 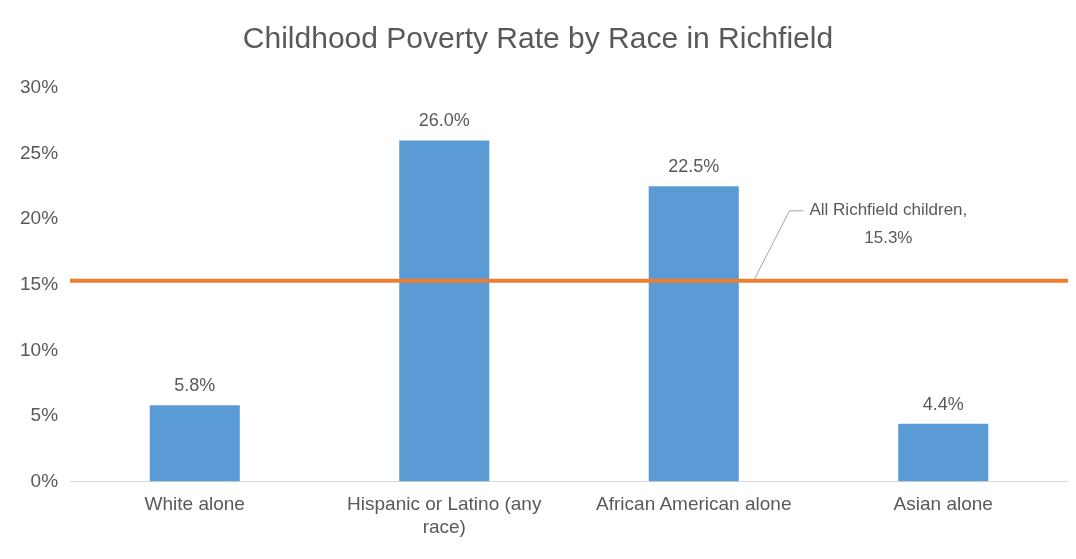 What do you see at coordinates (888, 224) in the screenshot?
I see `ref-line-label: All Richfield children, 15.3%` at bounding box center [888, 224].